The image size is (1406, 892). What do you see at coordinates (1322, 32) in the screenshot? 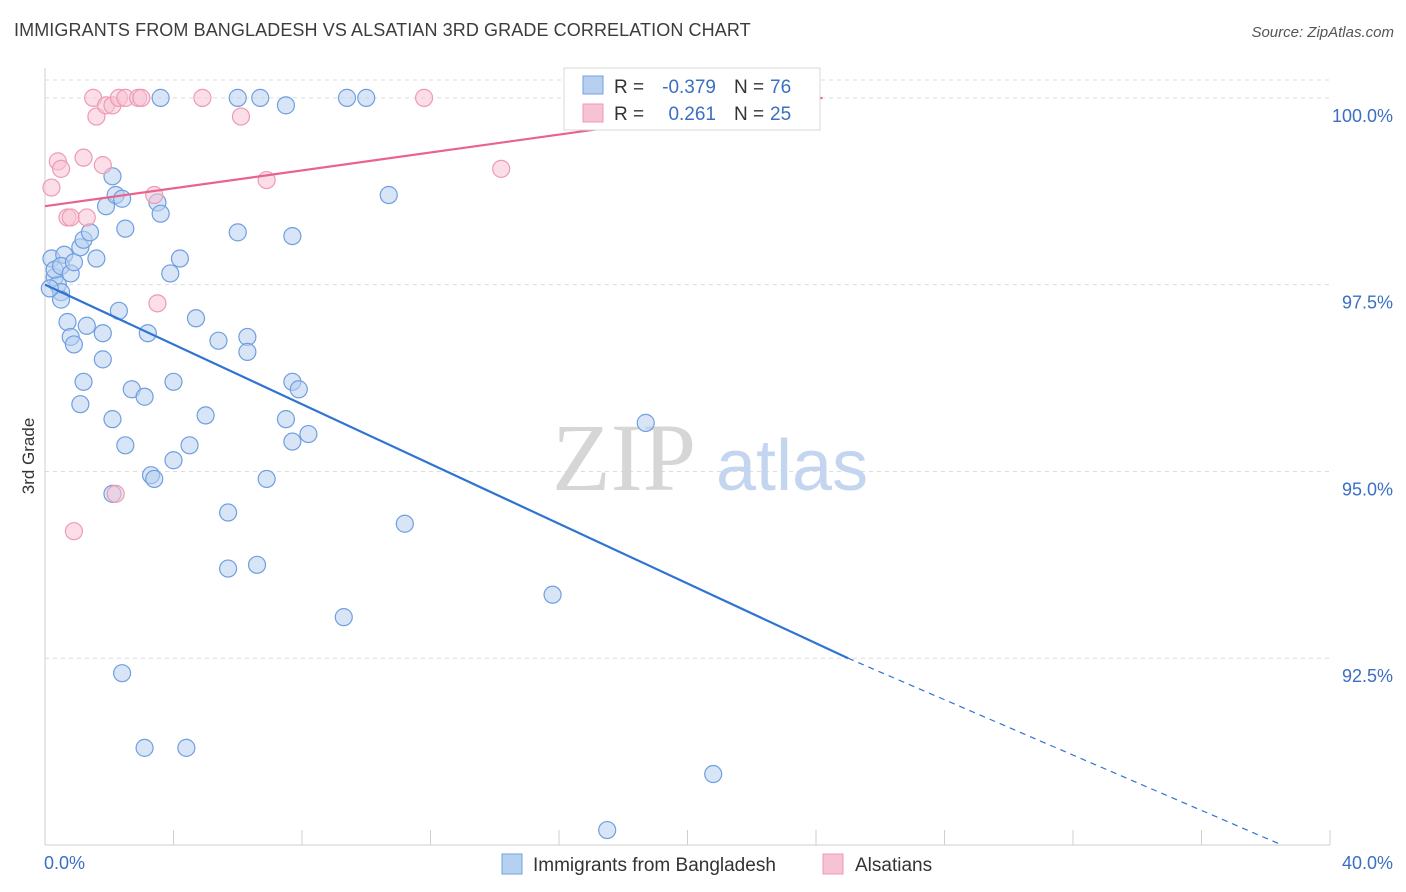
I see `source-credit: Source: ZipAtlas.com` at bounding box center [1322, 32].